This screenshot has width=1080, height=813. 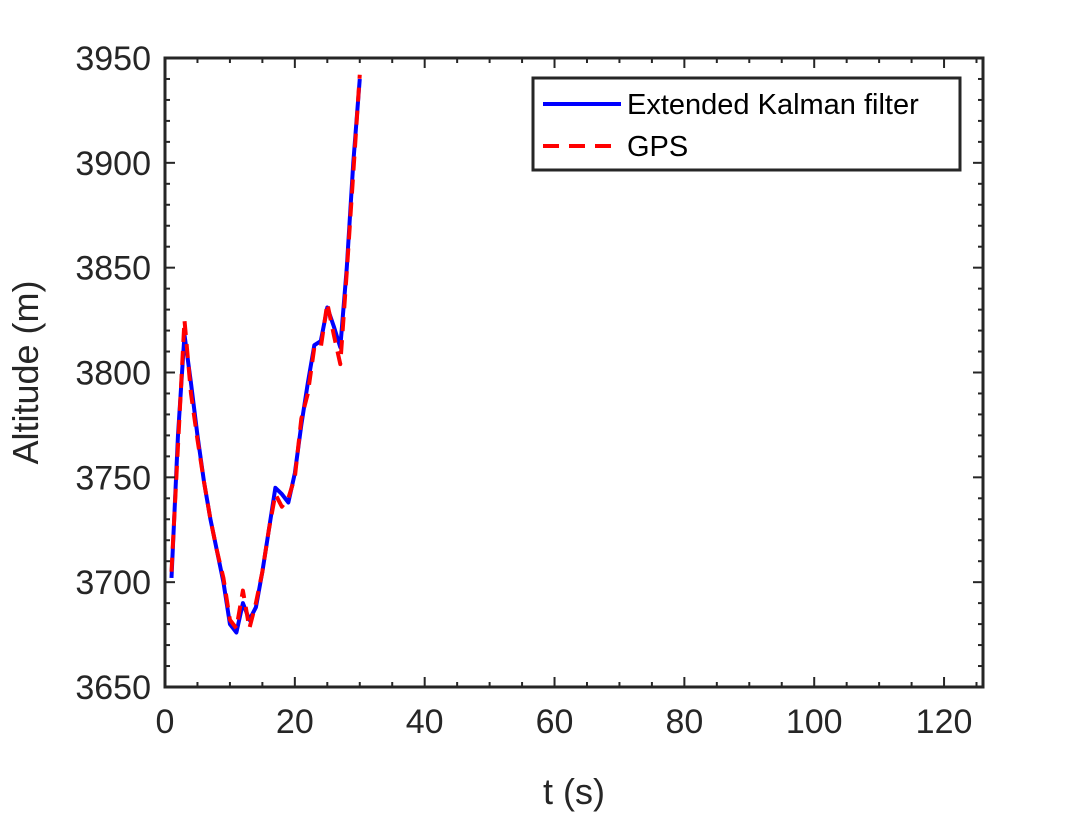 I want to click on legend-box, so click(x=746, y=124).